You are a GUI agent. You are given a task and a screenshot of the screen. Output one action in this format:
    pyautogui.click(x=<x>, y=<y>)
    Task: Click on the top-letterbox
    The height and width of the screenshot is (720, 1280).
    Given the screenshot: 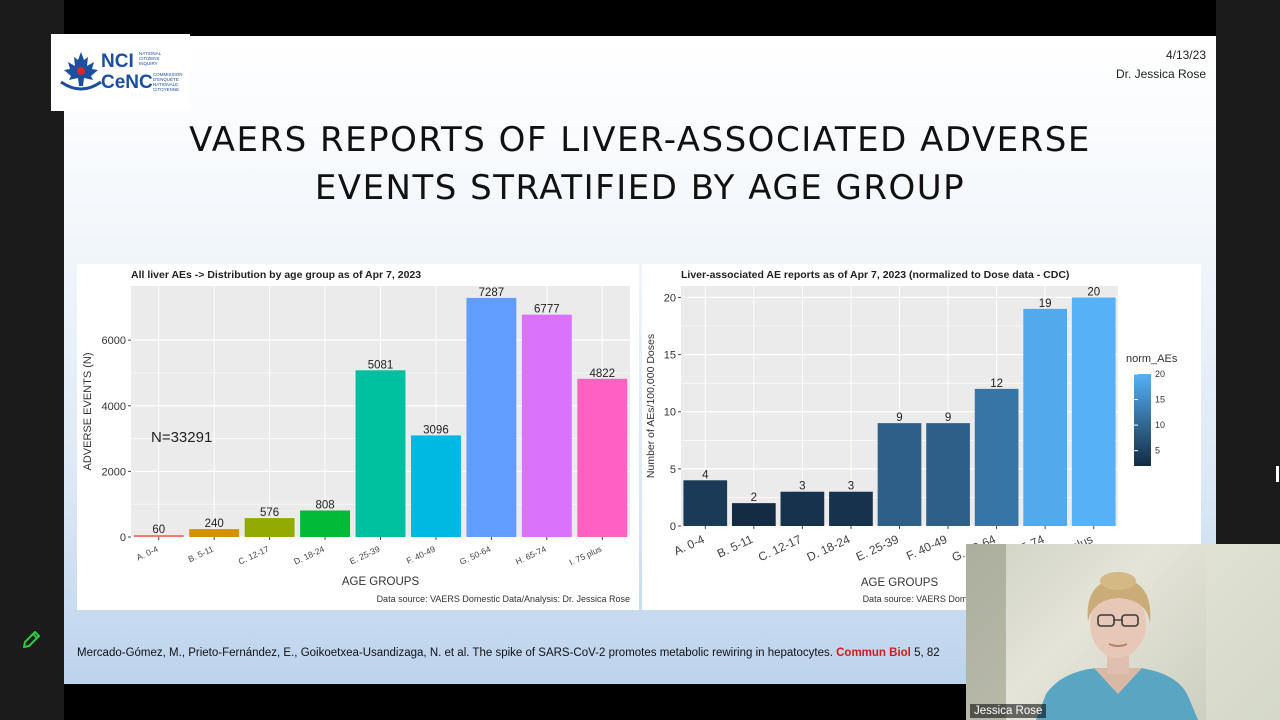 What is the action you would take?
    pyautogui.click(x=640, y=18)
    